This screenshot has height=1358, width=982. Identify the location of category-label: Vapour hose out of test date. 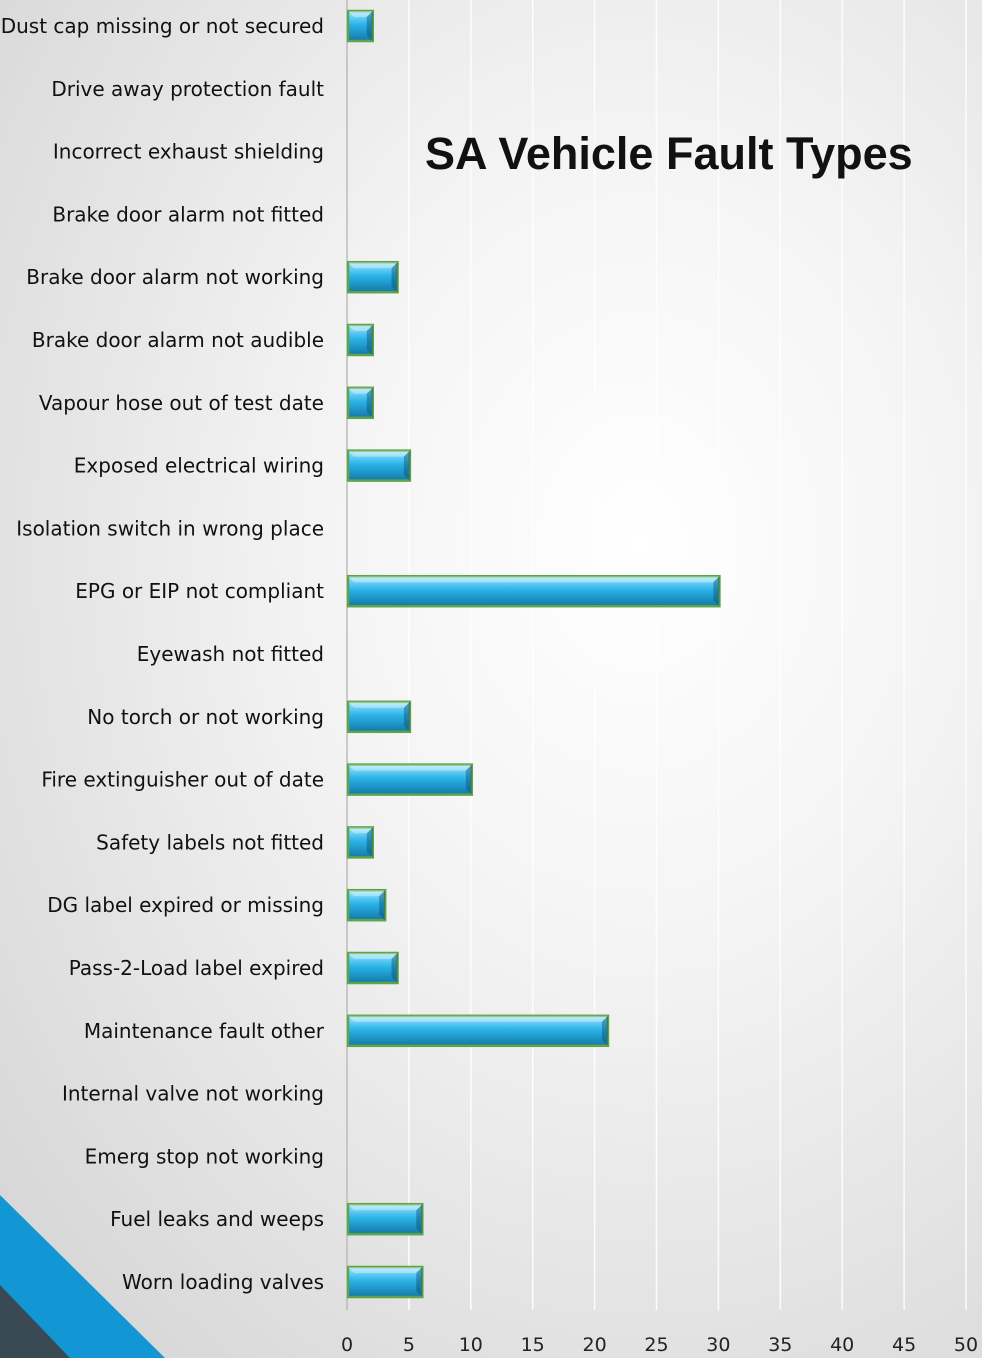
(181, 403).